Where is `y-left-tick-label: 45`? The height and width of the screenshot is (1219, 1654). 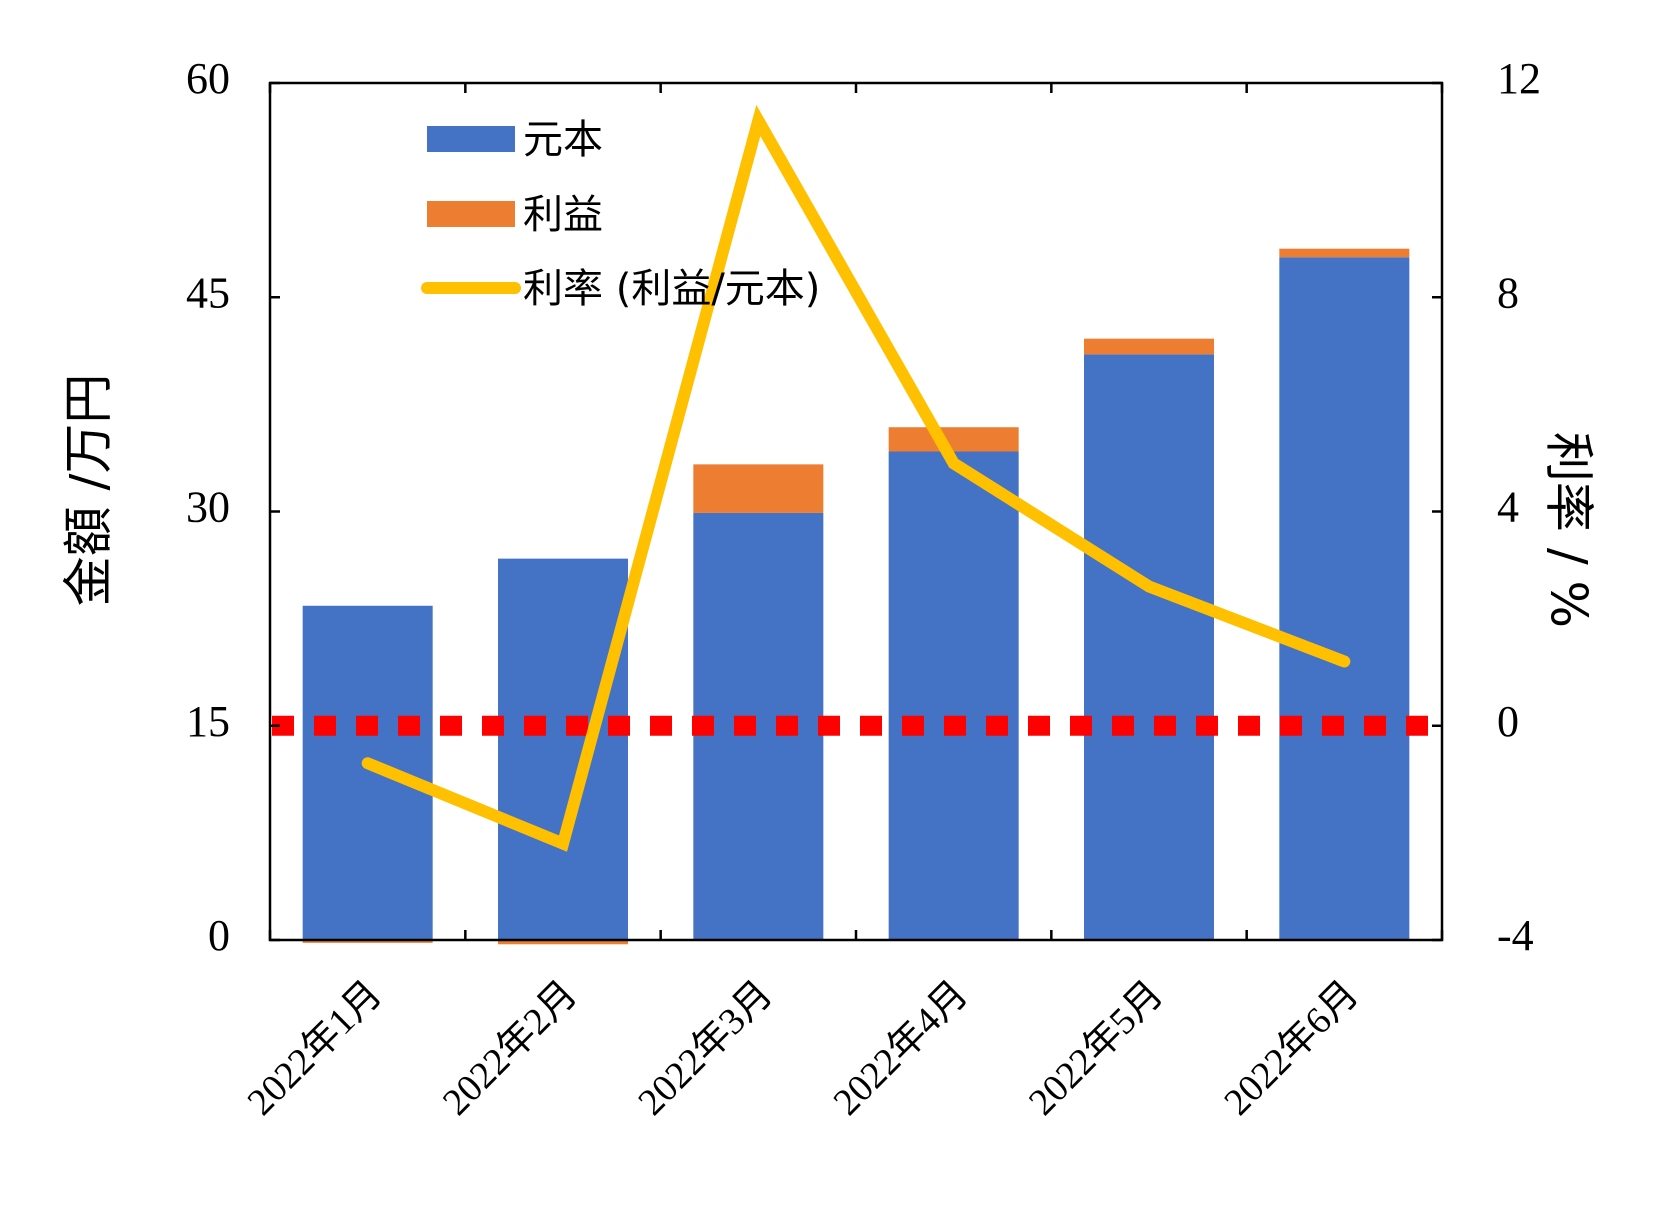
y-left-tick-label: 45 is located at coordinates (208, 292).